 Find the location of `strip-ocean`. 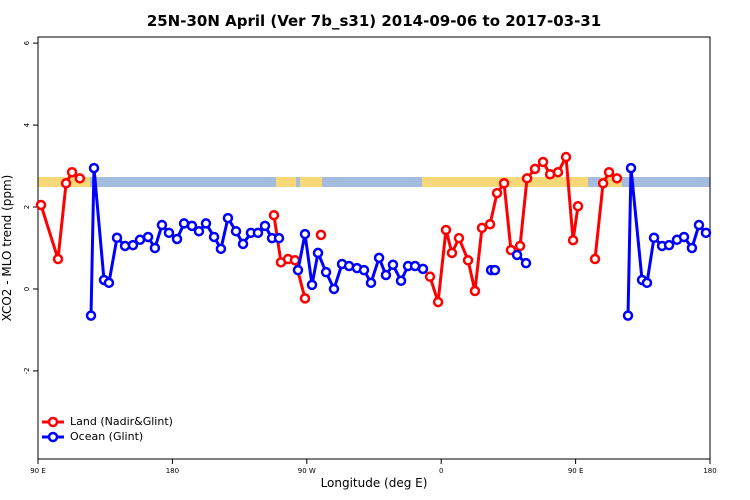

strip-ocean is located at coordinates (374, 182).